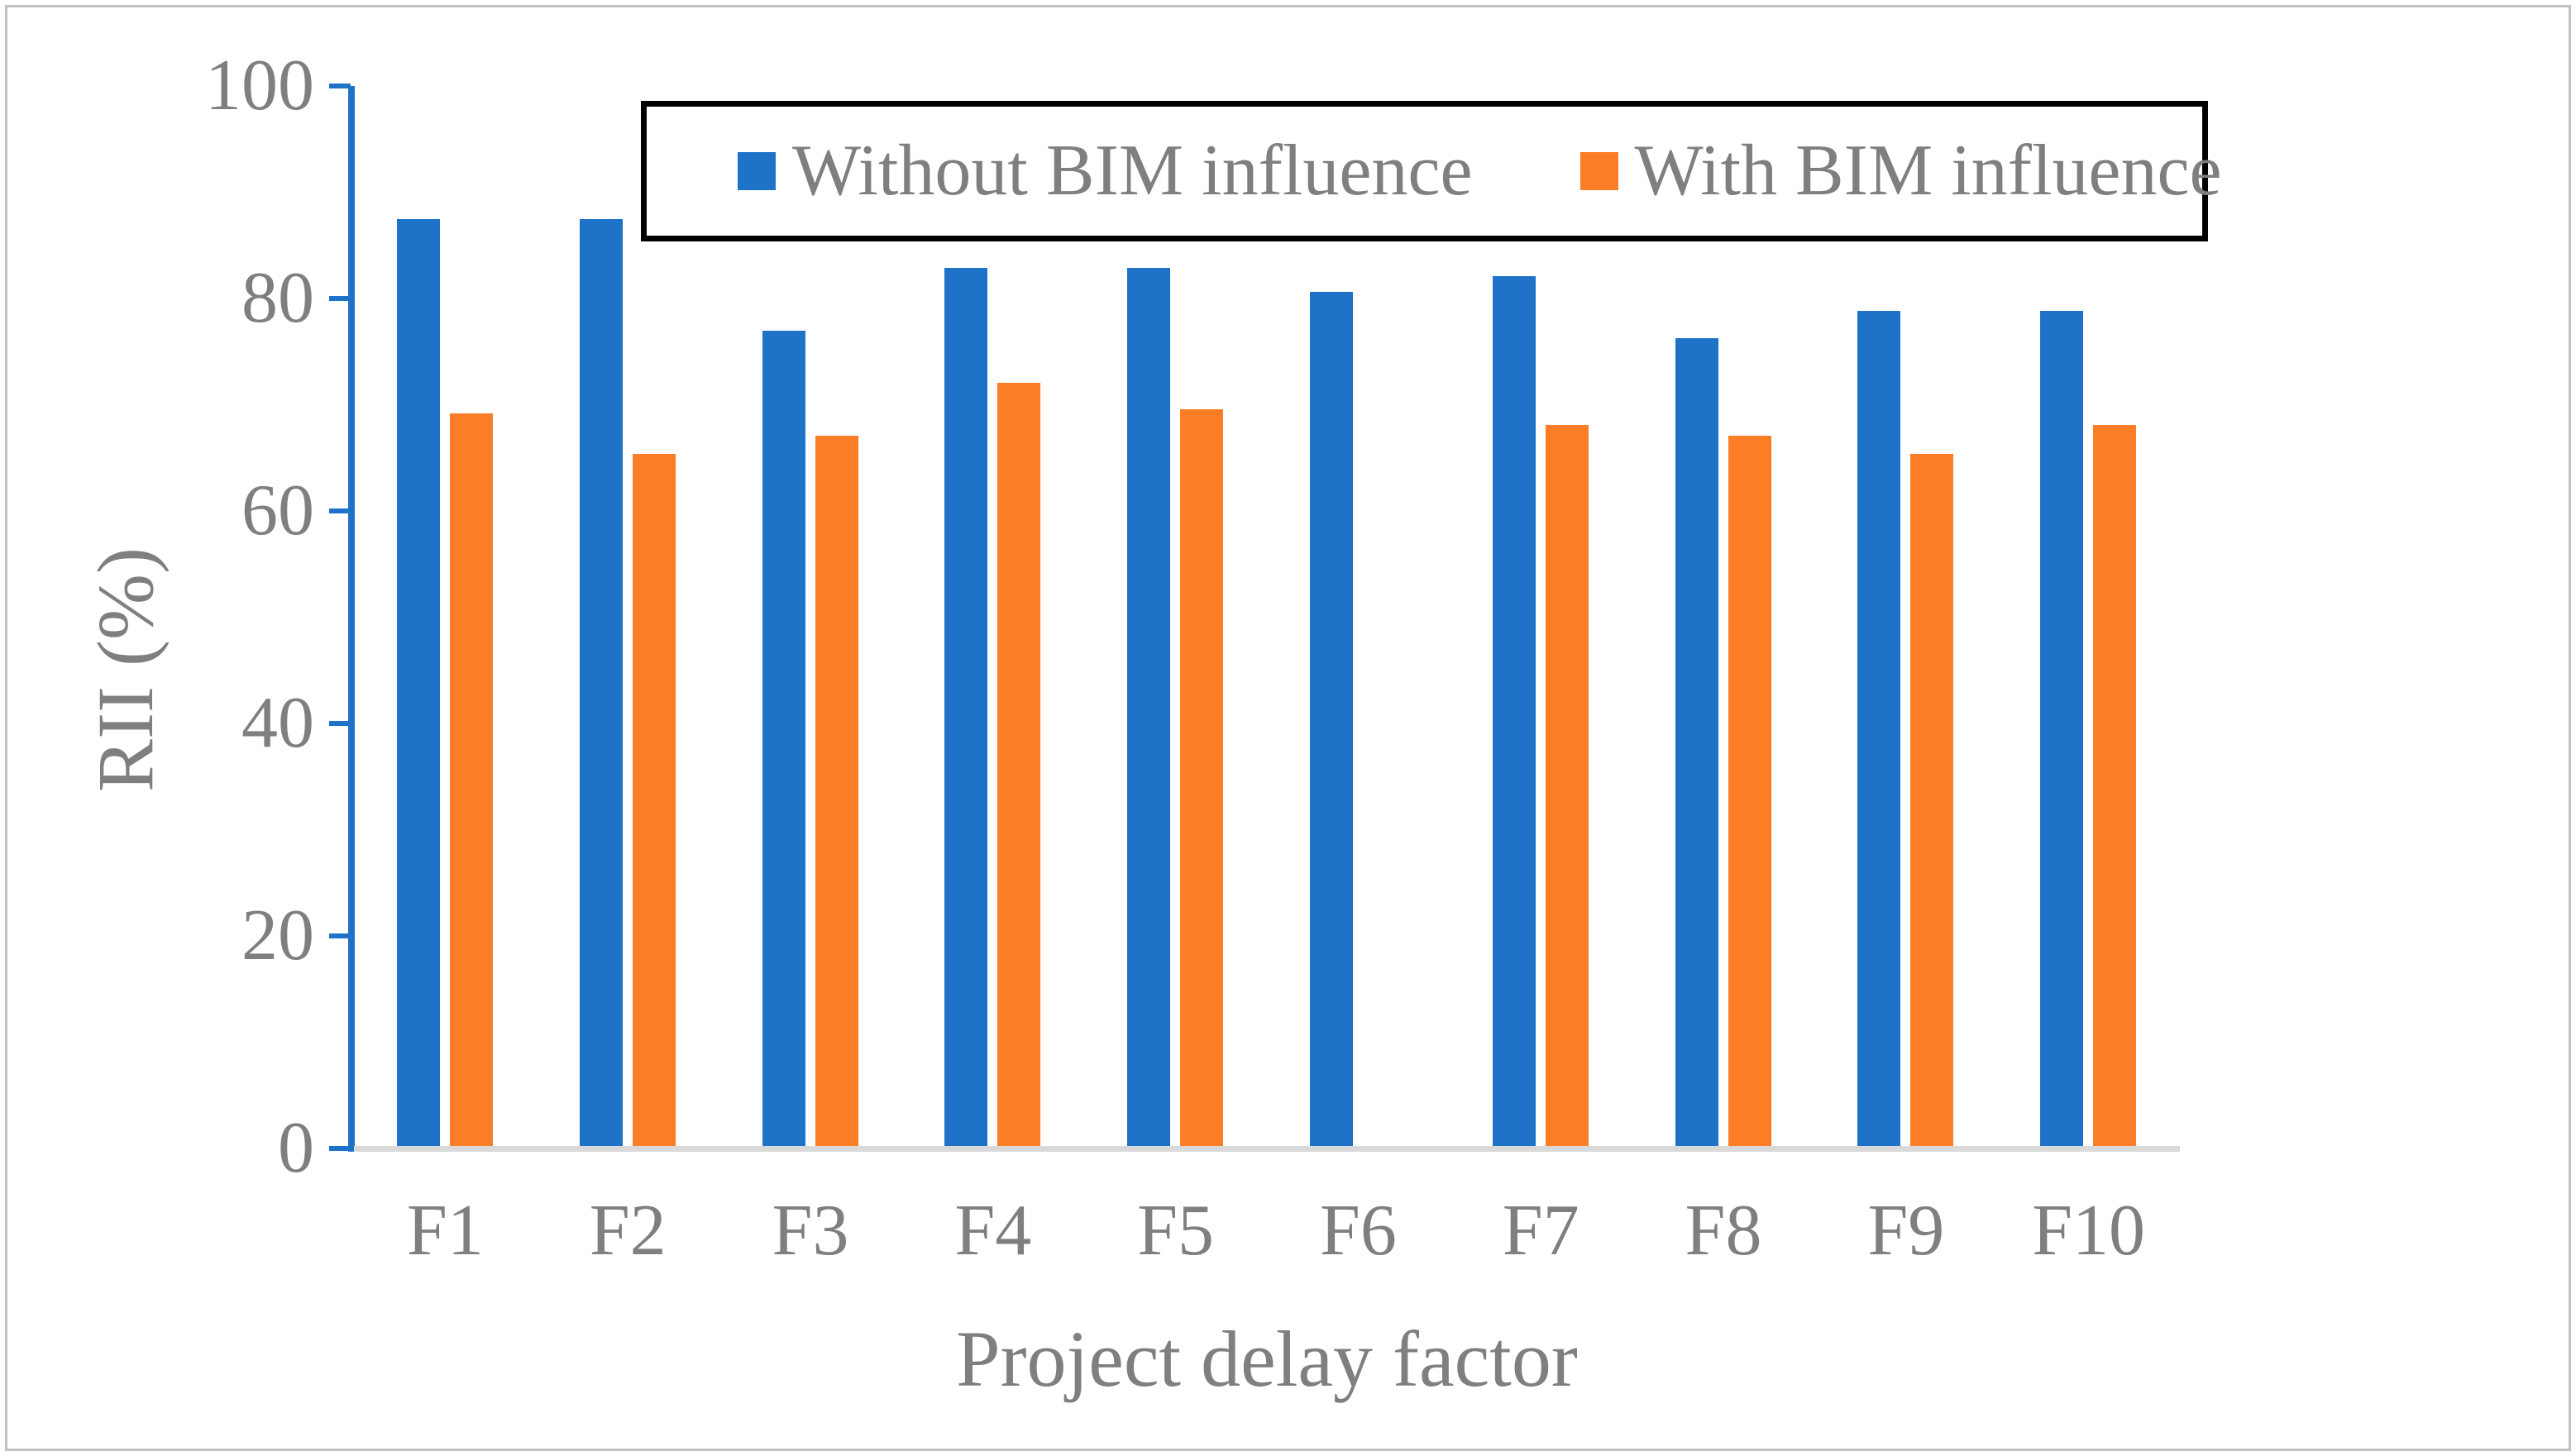 The image size is (2576, 1456). What do you see at coordinates (1697, 742) in the screenshot?
I see `bar-without-bim-F8` at bounding box center [1697, 742].